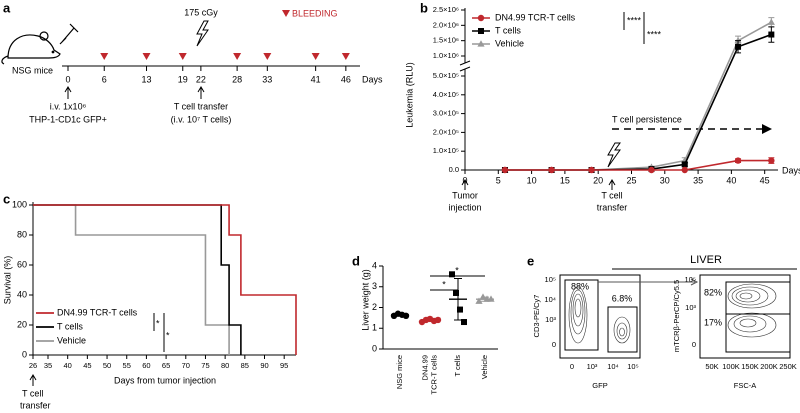 The height and width of the screenshot is (413, 800). Describe the element at coordinates (7, 7) in the screenshot. I see `panel-label: a` at that location.